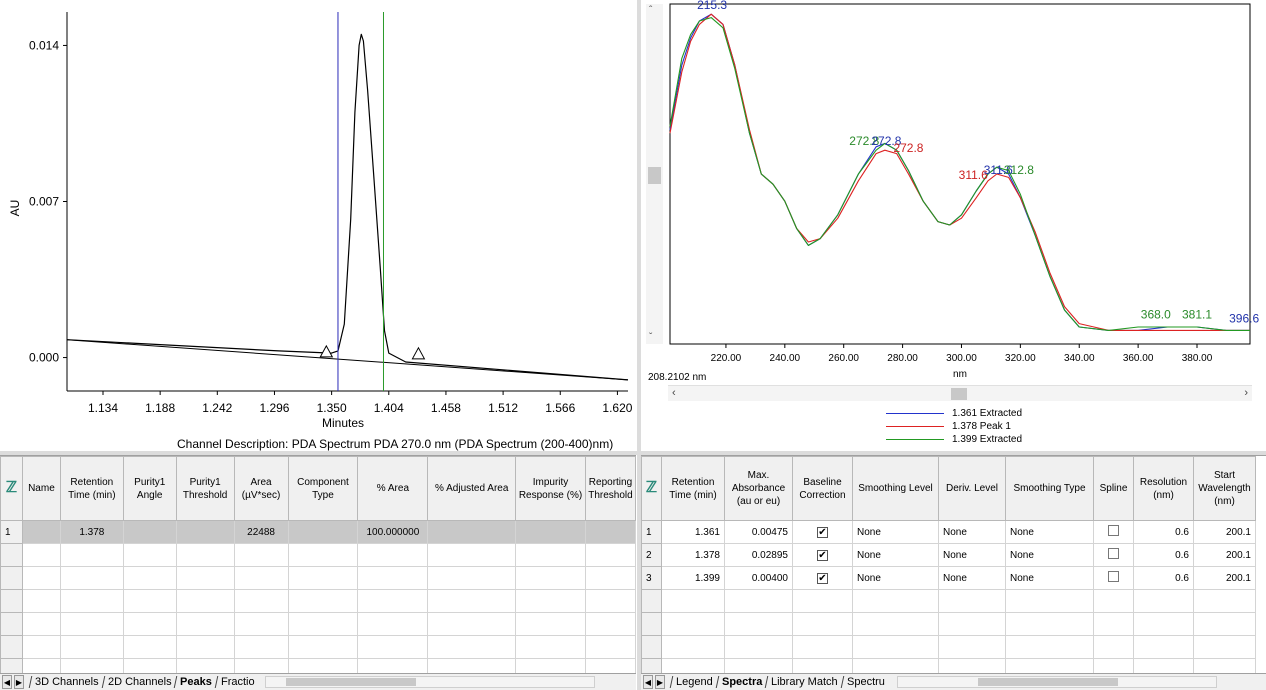 The width and height of the screenshot is (1266, 690). Describe the element at coordinates (393, 532) in the screenshot. I see `cell-pct-area: 100.000000` at that location.